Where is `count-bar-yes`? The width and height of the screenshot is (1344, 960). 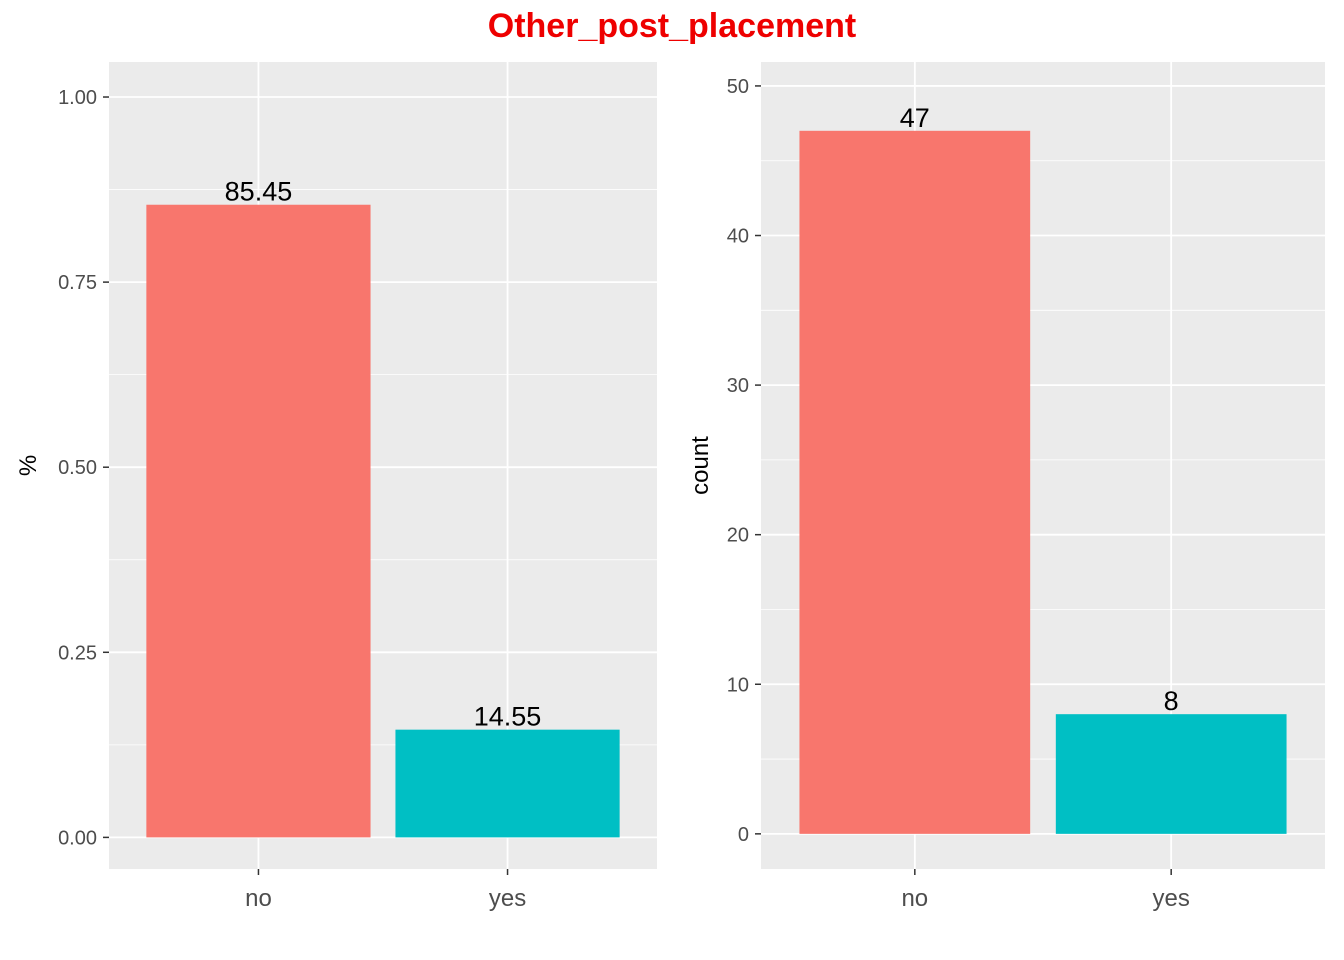
count-bar-yes is located at coordinates (1171, 774).